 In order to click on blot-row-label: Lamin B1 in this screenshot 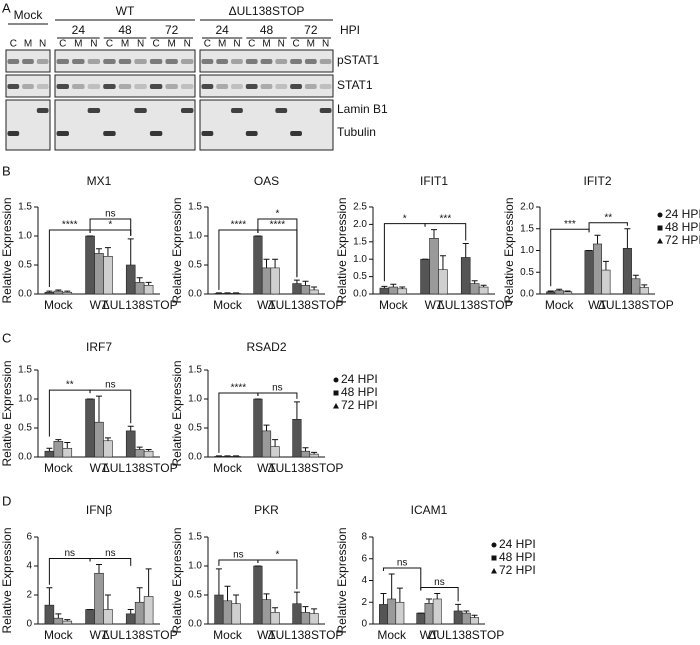, I will do `click(362, 109)`.